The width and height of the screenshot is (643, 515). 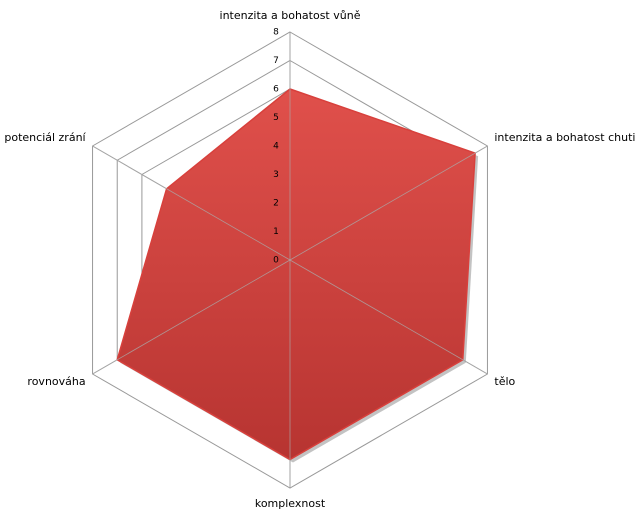 What do you see at coordinates (276, 261) in the screenshot?
I see `tick-label: 0` at bounding box center [276, 261].